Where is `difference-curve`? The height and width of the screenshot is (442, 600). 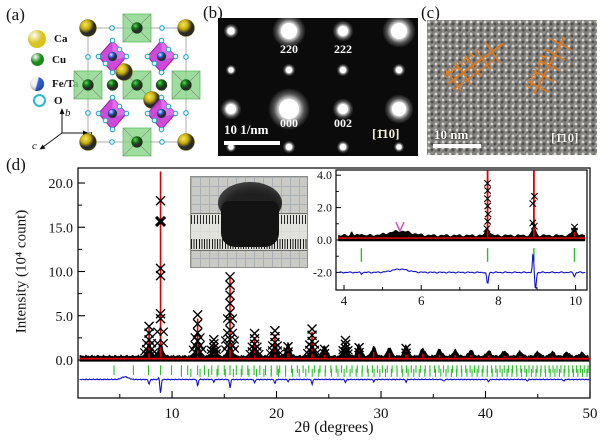
difference-curve is located at coordinates (334, 384).